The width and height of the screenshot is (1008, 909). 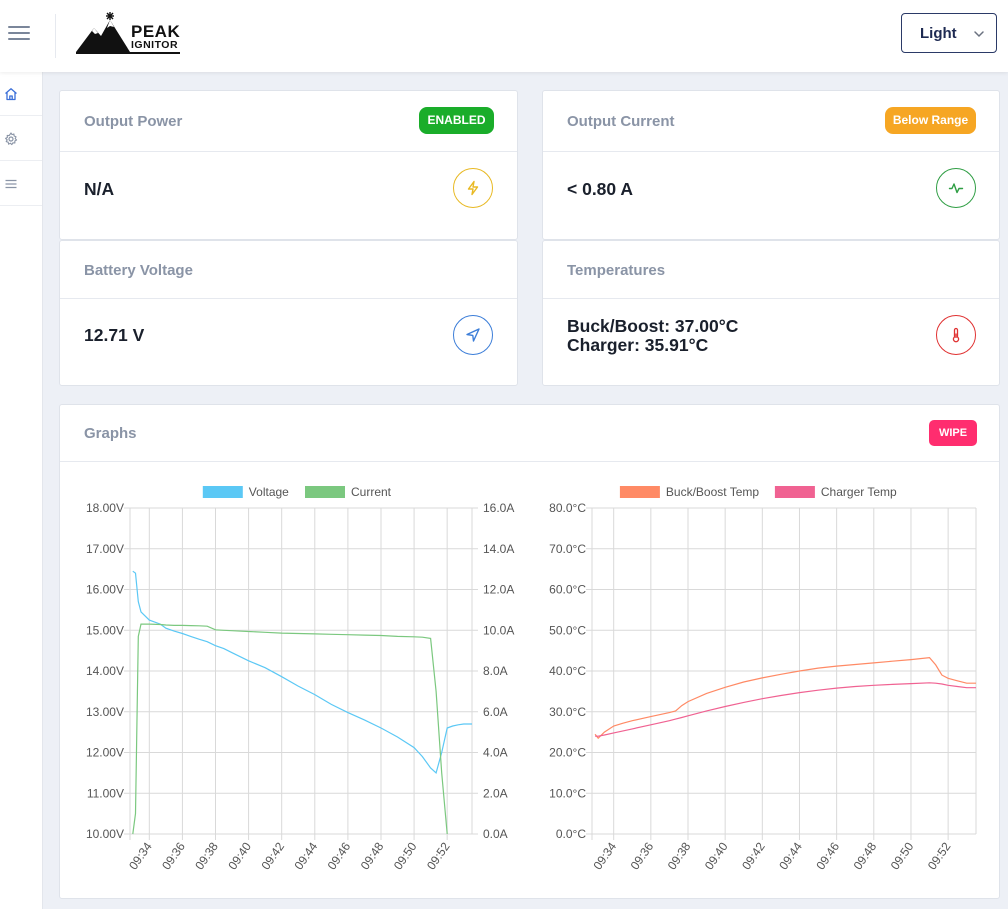 I want to click on hamburger-menu-icon, so click(x=20, y=33).